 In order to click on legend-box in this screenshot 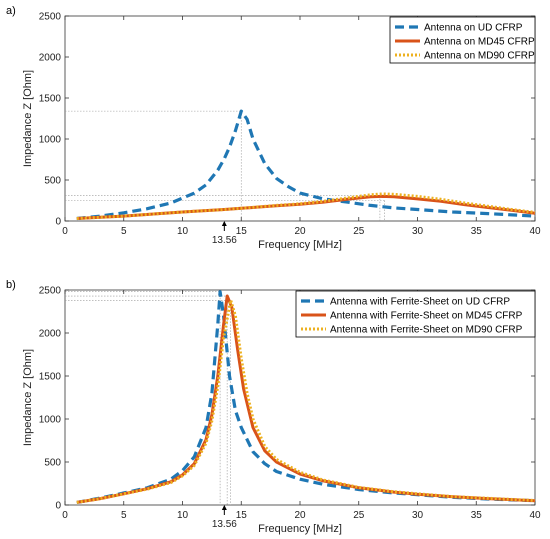, I will do `click(415, 314)`.